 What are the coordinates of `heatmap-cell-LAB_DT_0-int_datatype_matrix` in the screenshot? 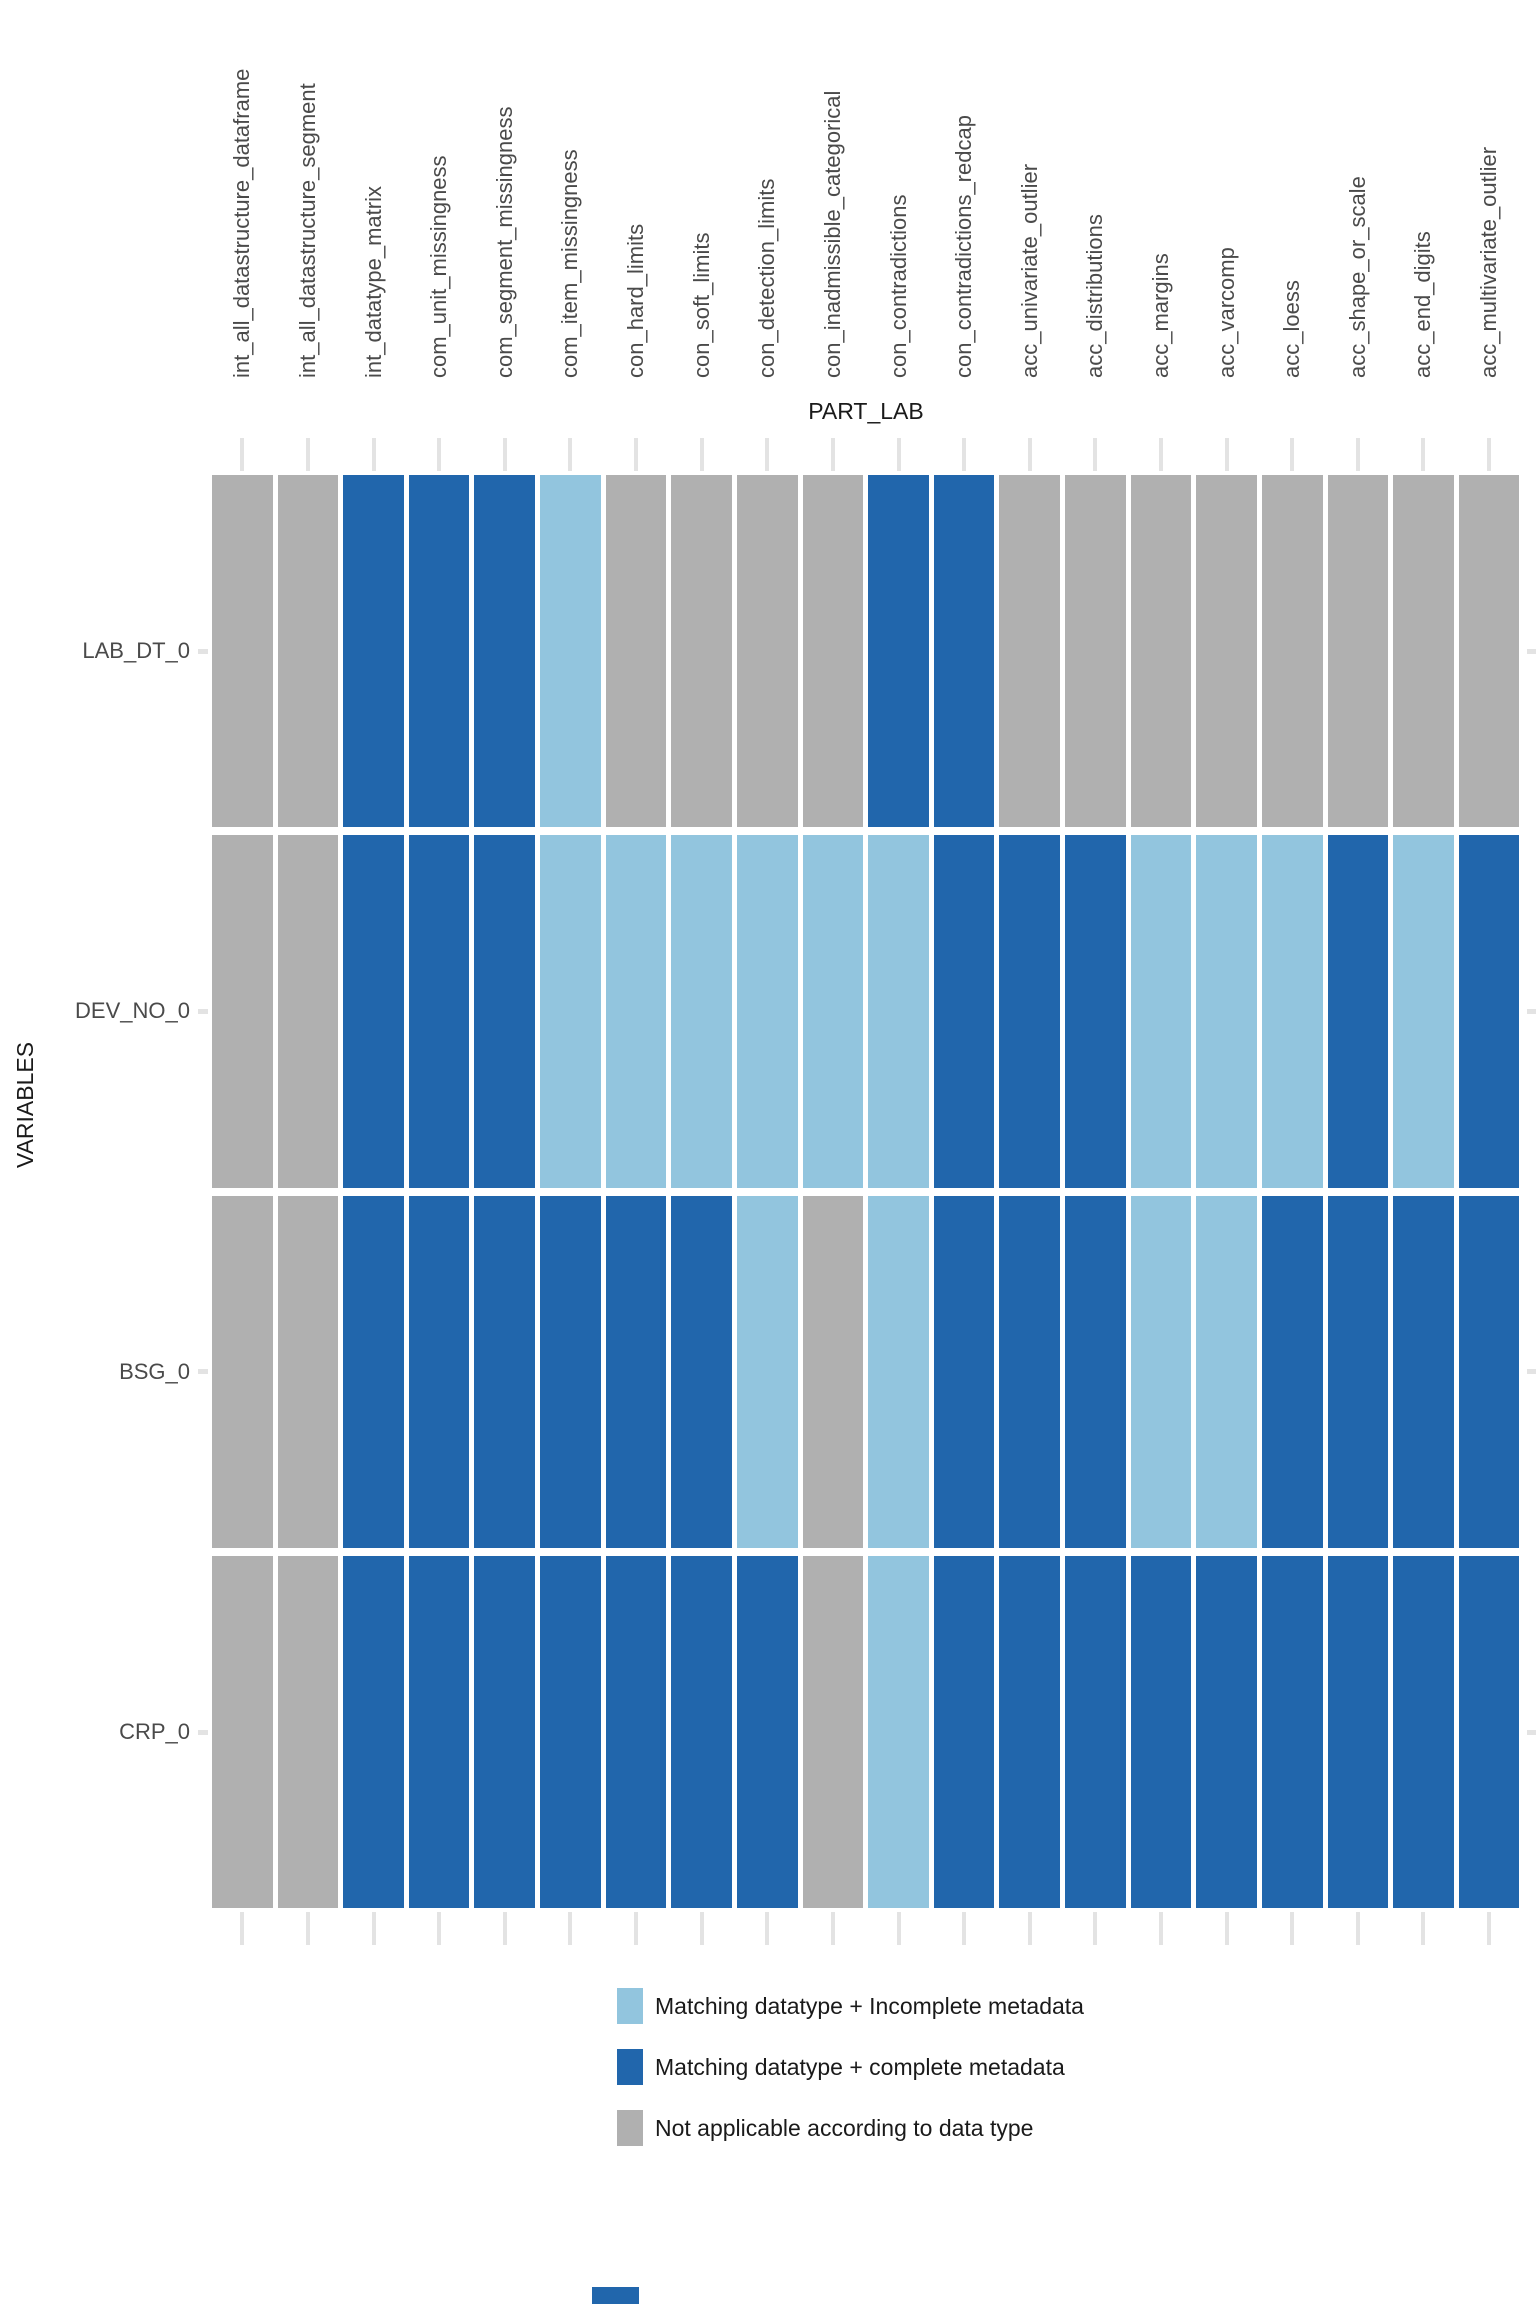 It's located at (373, 651).